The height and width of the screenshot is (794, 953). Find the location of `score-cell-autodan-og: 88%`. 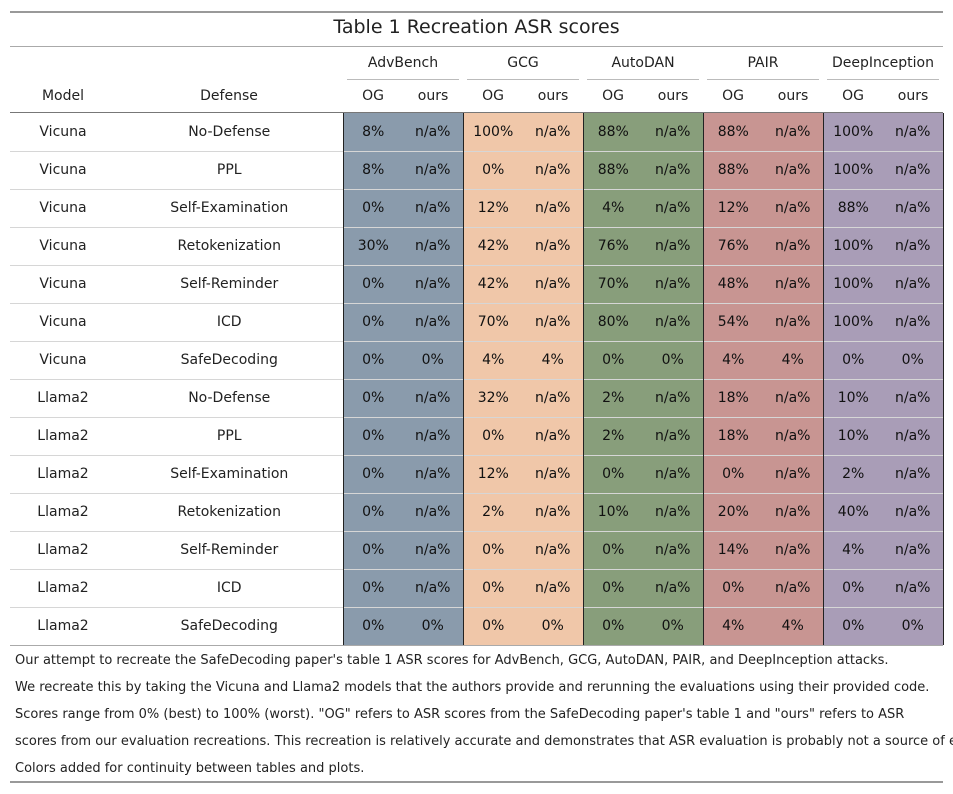

score-cell-autodan-og: 88% is located at coordinates (612, 169).